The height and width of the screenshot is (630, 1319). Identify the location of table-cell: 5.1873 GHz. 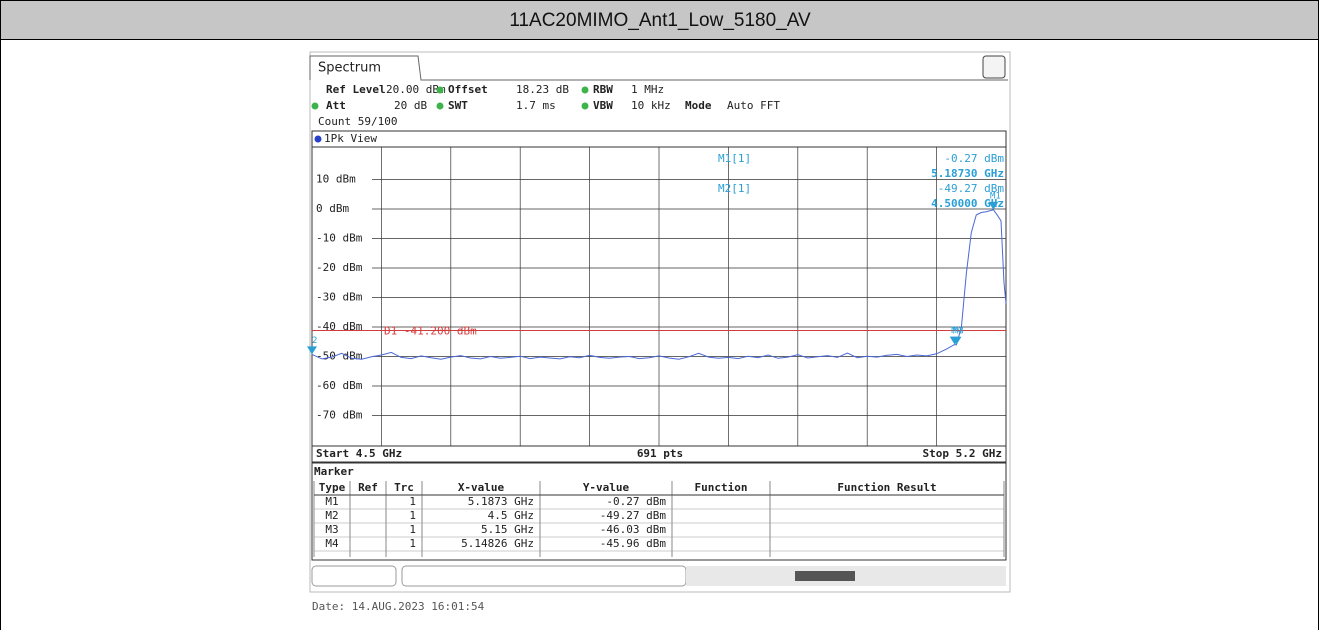
(501, 501).